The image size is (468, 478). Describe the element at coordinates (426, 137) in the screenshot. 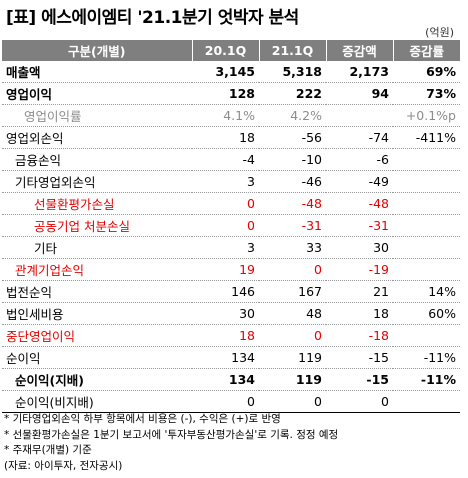

I see `cell-rate: -411%` at that location.